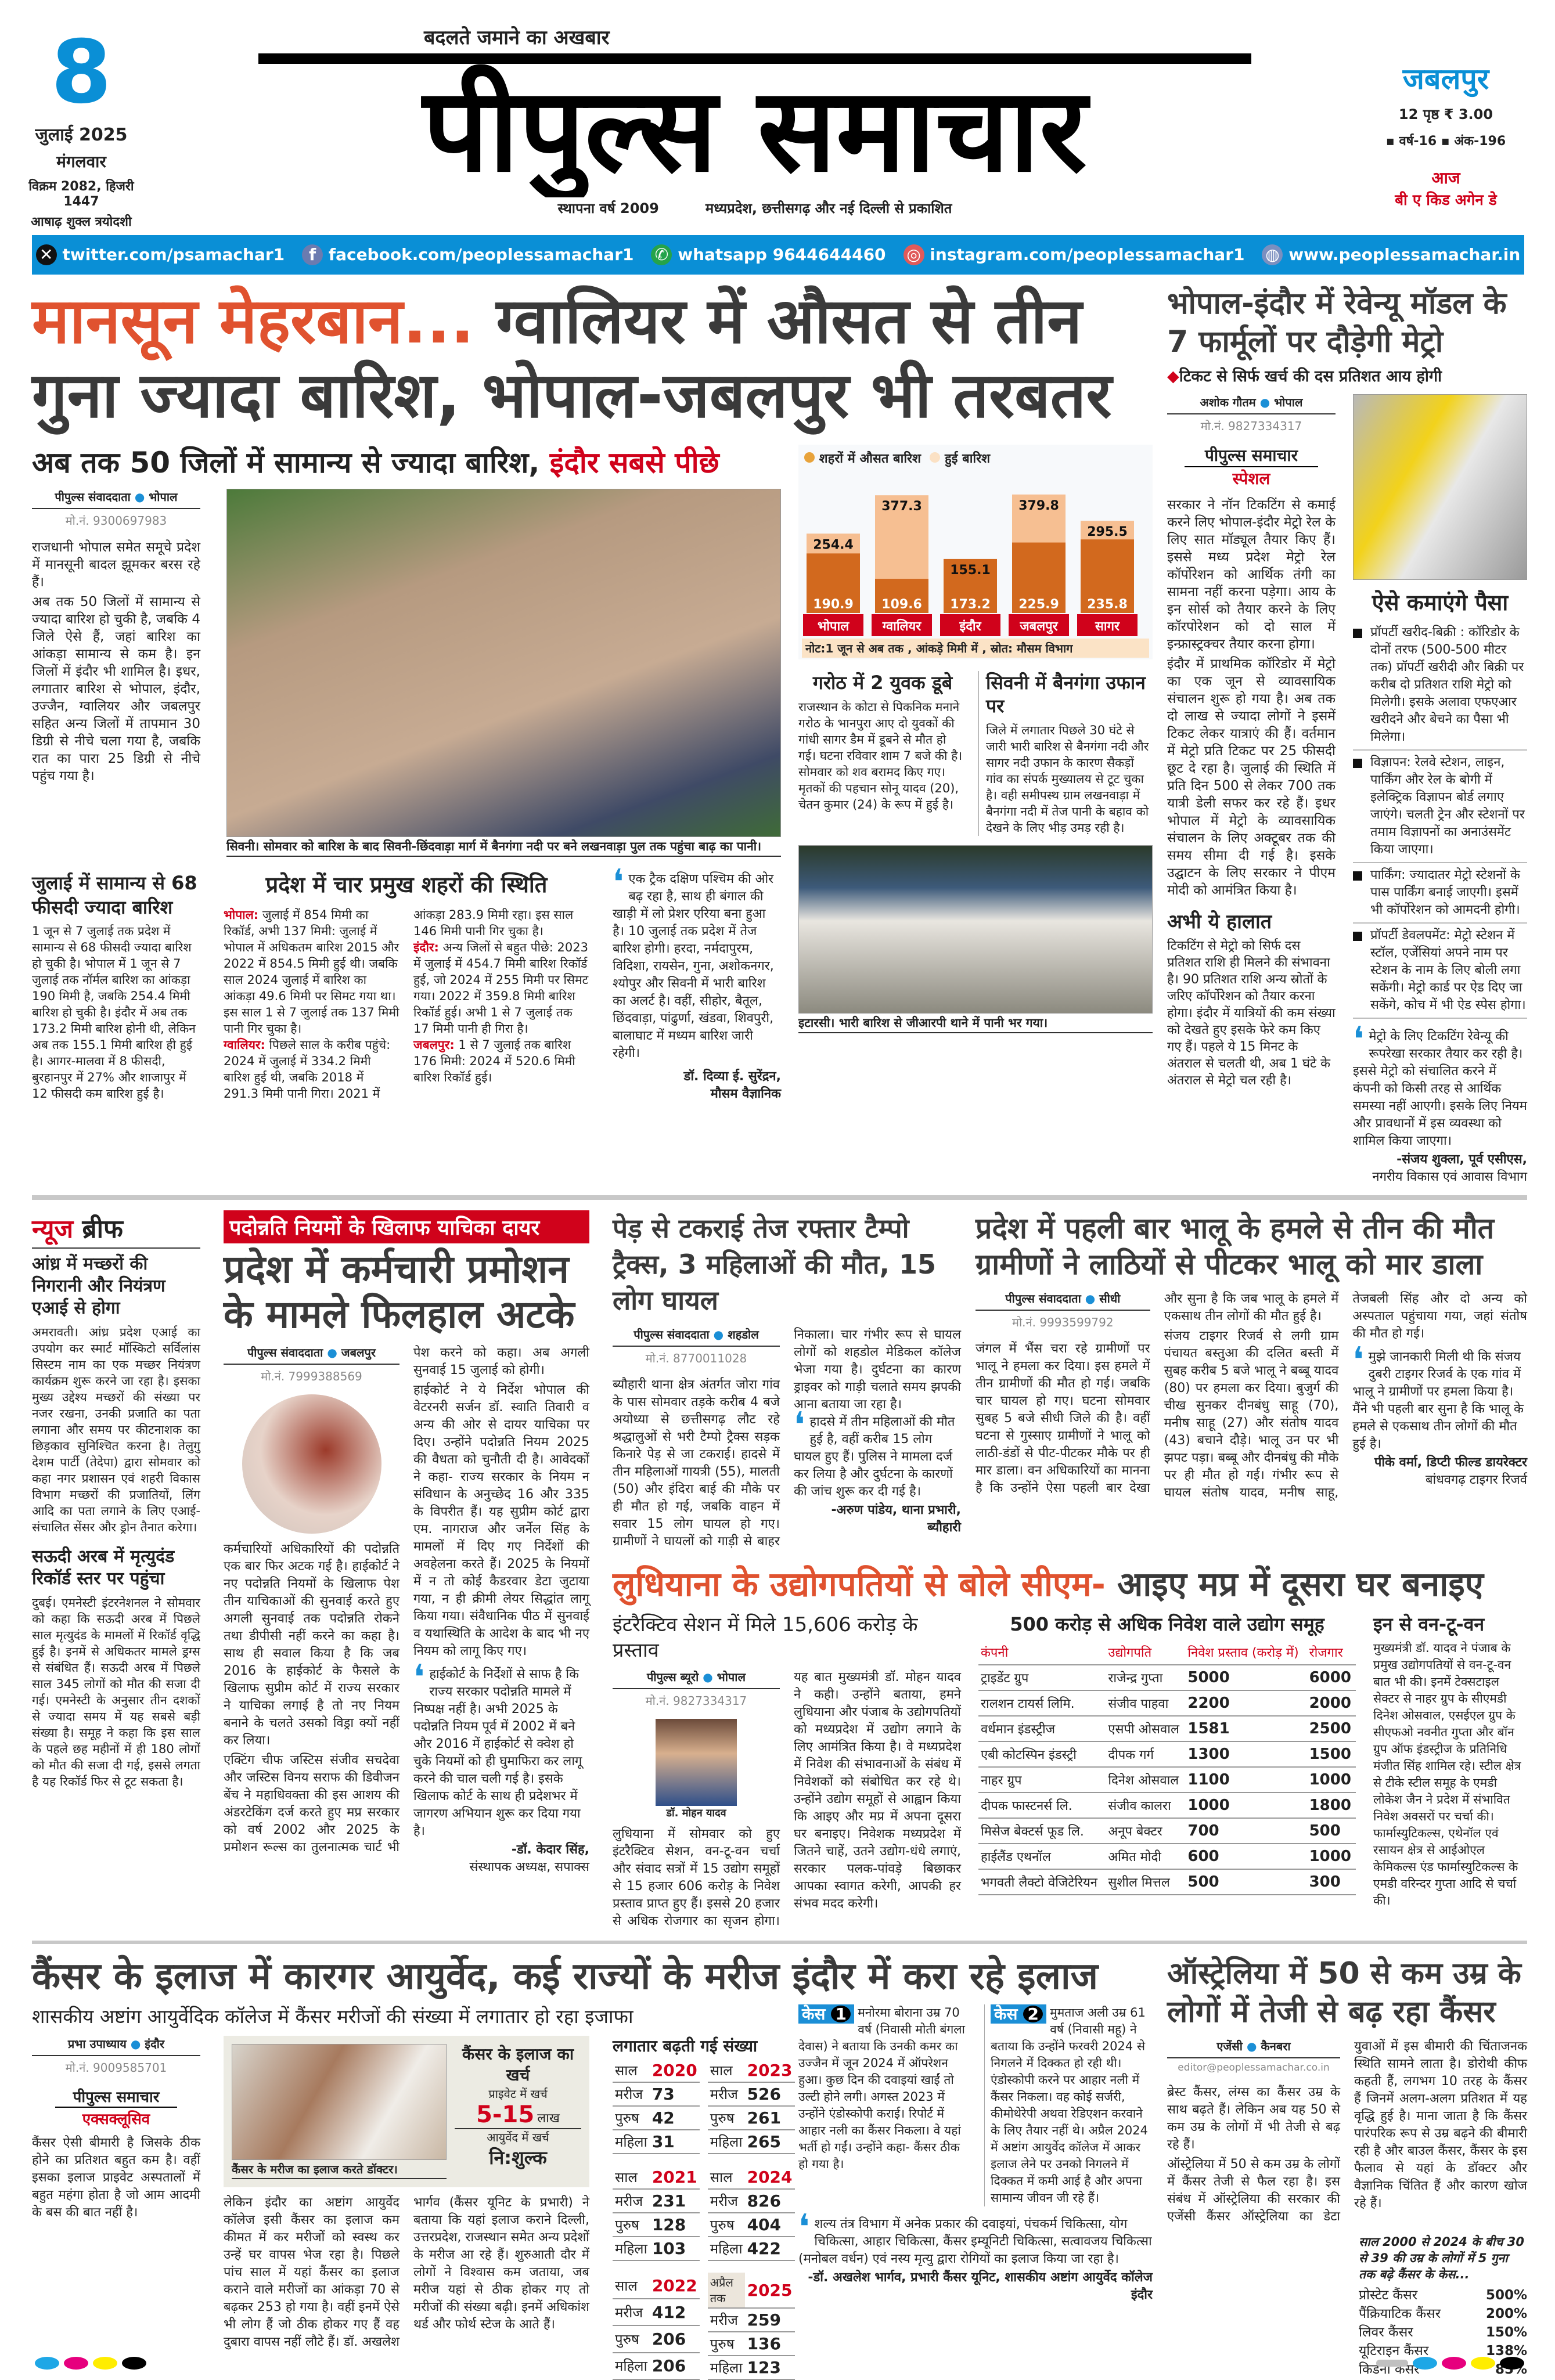 This screenshot has height=2380, width=1555. I want to click on byline: पीपुल्स संवाददाता ● जबलपुर, so click(312, 1354).